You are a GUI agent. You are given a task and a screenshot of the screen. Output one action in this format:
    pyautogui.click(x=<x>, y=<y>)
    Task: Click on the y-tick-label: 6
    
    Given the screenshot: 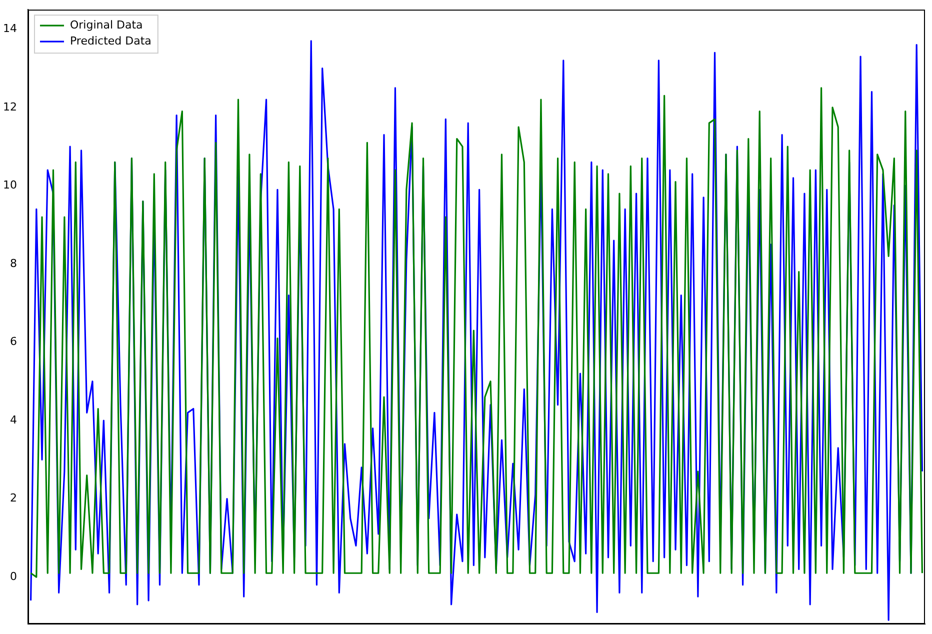 What is the action you would take?
    pyautogui.click(x=13, y=341)
    